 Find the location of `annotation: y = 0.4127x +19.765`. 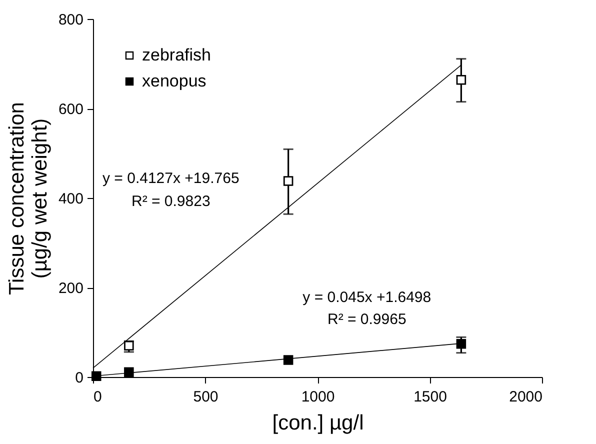

annotation: y = 0.4127x +19.765 is located at coordinates (171, 178).